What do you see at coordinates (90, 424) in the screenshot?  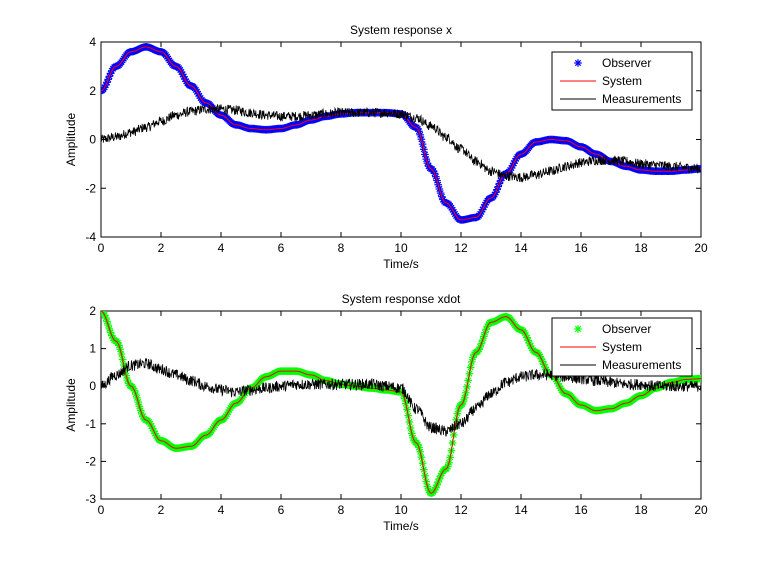 I see `y-tick-label: -1` at bounding box center [90, 424].